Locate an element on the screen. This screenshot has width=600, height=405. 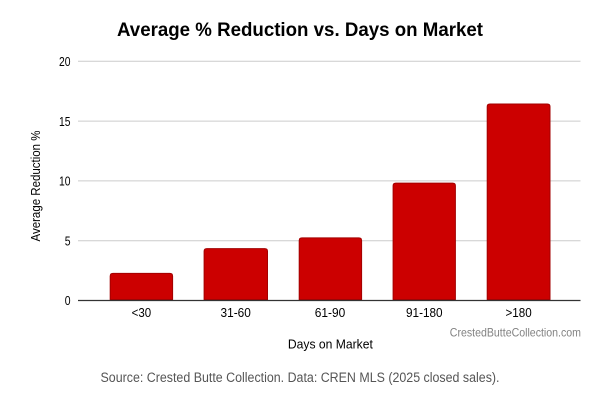
svg-text: 5 is located at coordinates (68, 240).